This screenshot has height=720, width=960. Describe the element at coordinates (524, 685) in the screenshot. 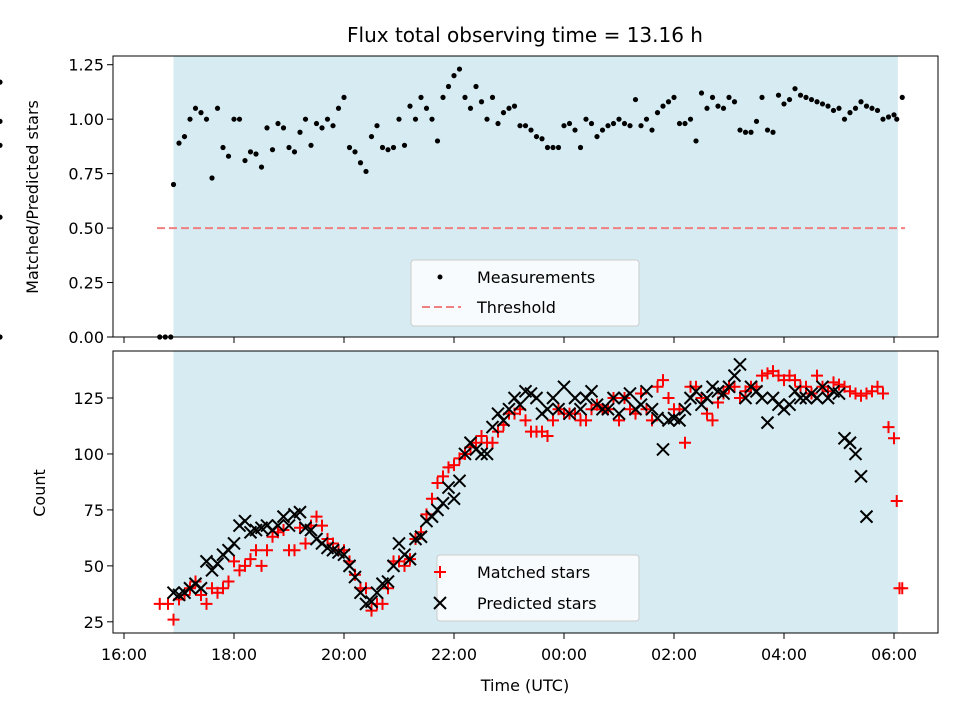

I see `x-axis-label: Time (UTC)` at that location.